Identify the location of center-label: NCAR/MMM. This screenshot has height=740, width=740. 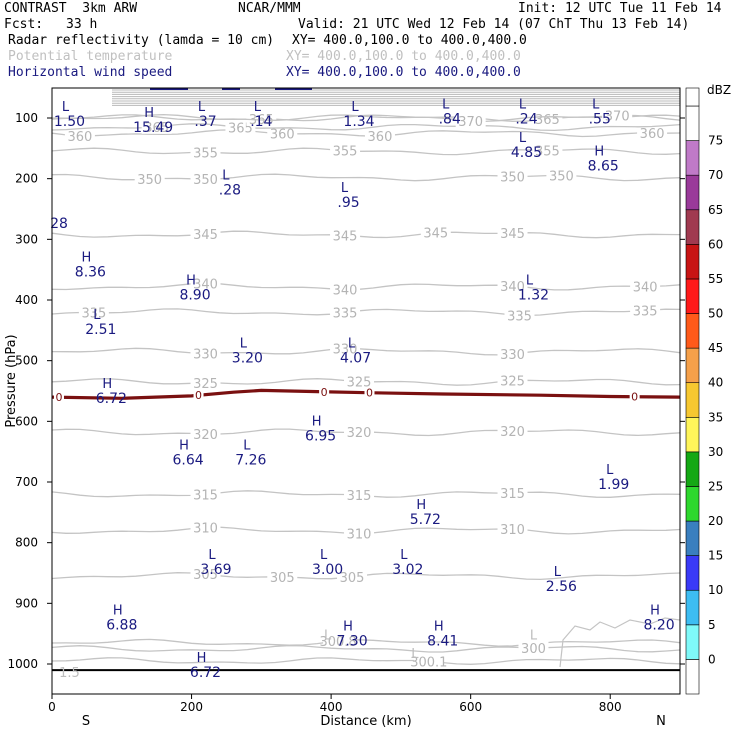
(269, 8).